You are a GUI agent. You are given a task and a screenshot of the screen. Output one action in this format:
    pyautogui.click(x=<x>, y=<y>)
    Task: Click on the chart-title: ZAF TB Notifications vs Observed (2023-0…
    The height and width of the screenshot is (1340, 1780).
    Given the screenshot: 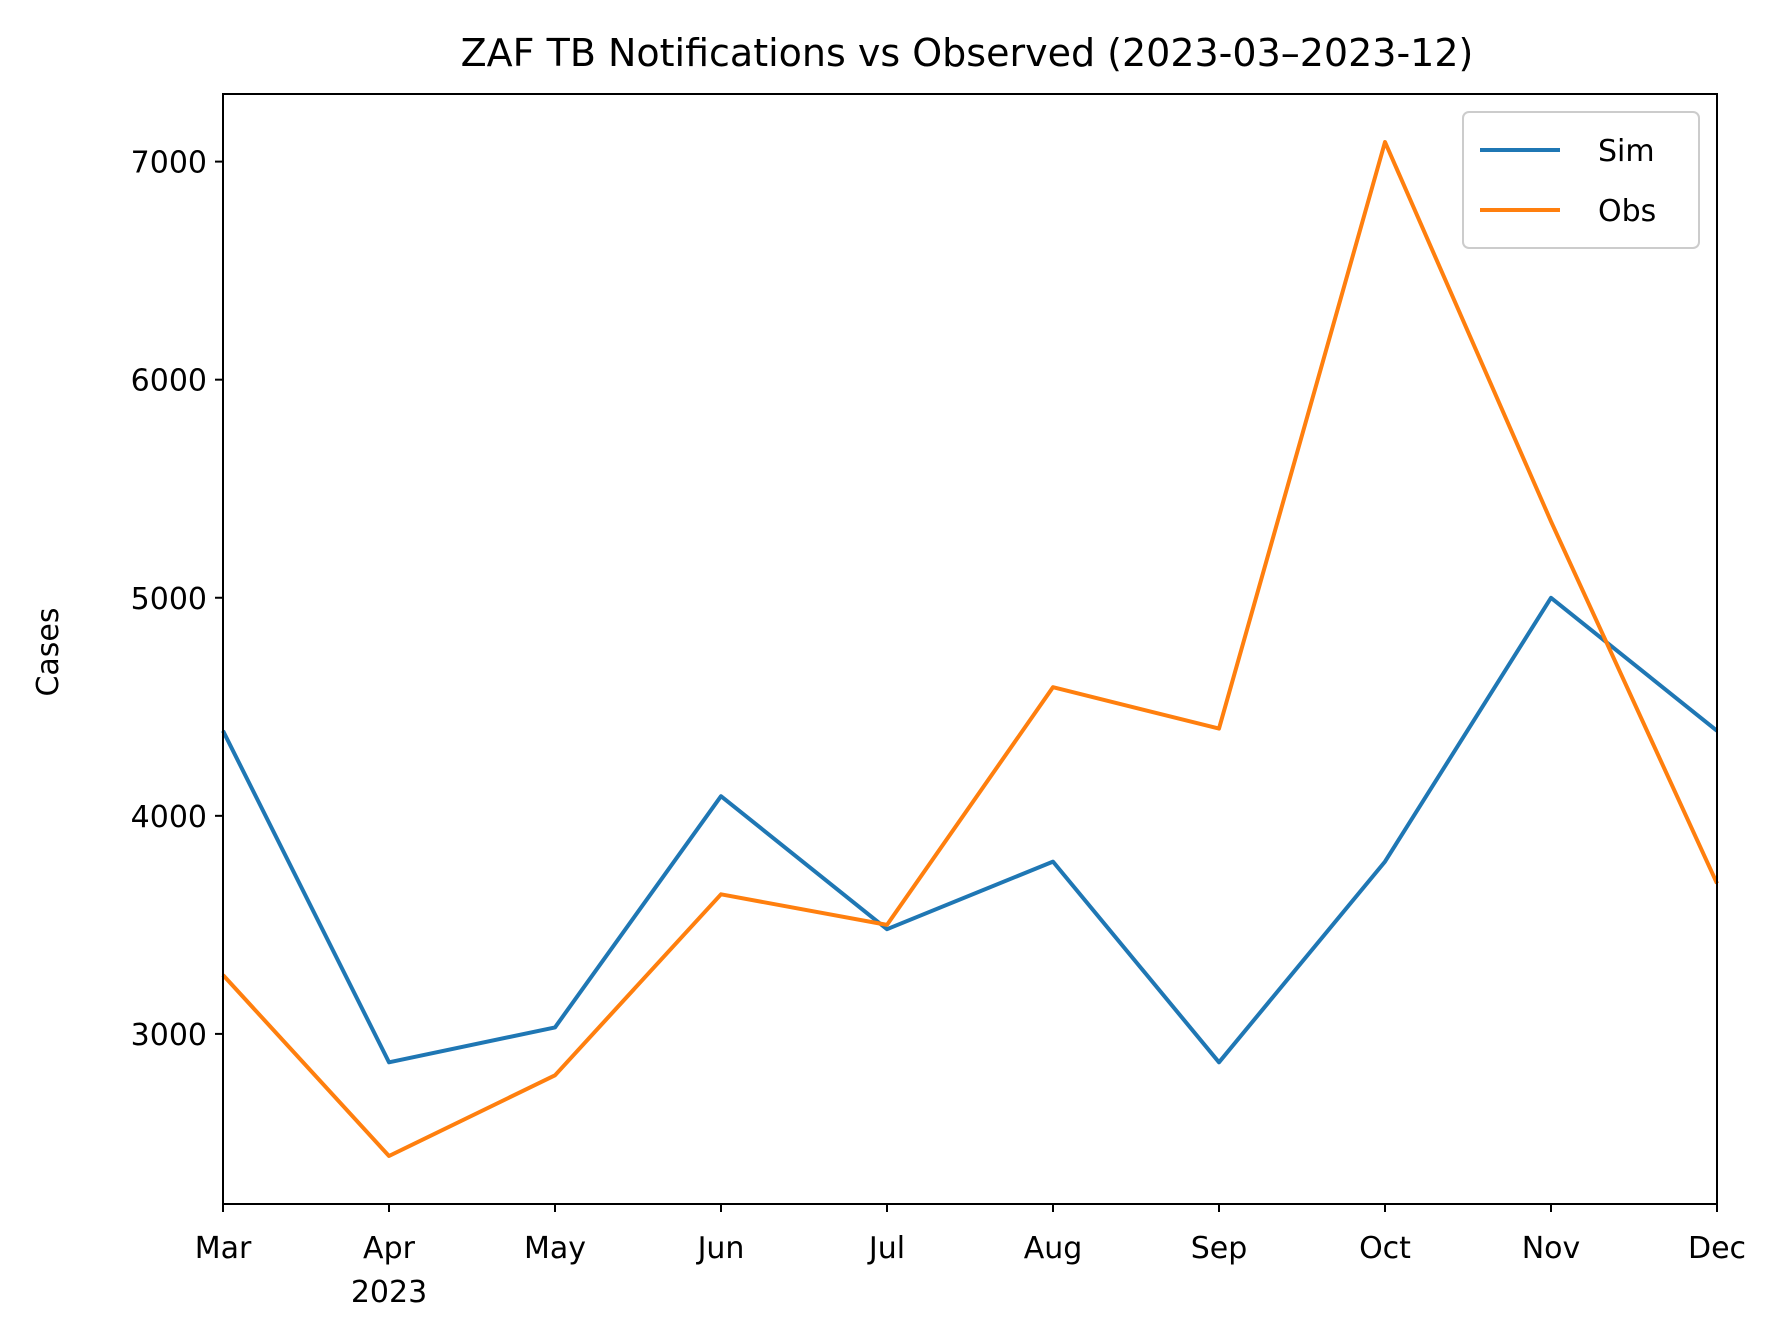 What is the action you would take?
    pyautogui.click(x=967, y=53)
    